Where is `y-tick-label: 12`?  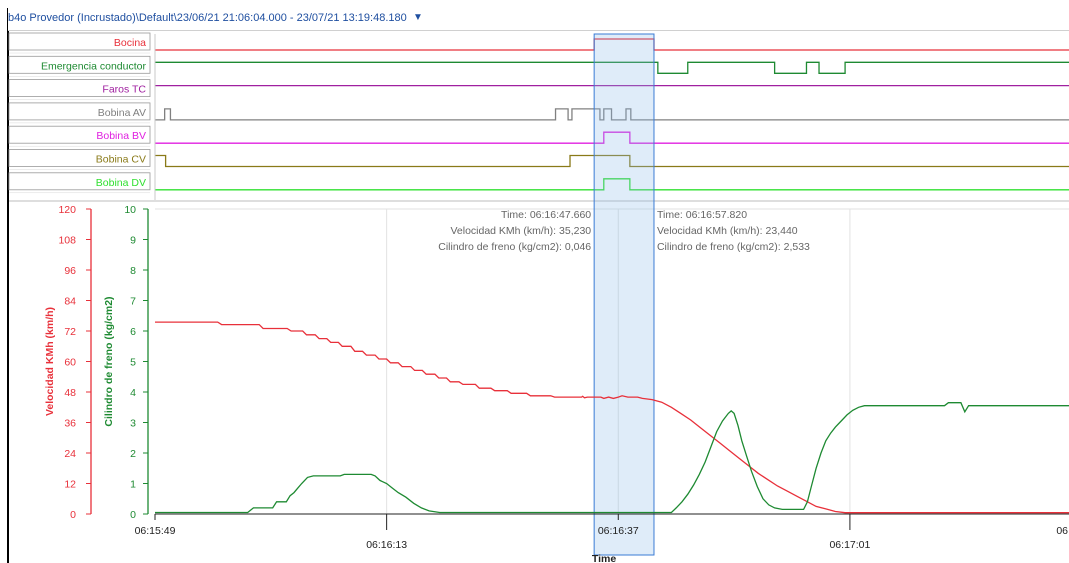
y-tick-label: 12 is located at coordinates (70, 485).